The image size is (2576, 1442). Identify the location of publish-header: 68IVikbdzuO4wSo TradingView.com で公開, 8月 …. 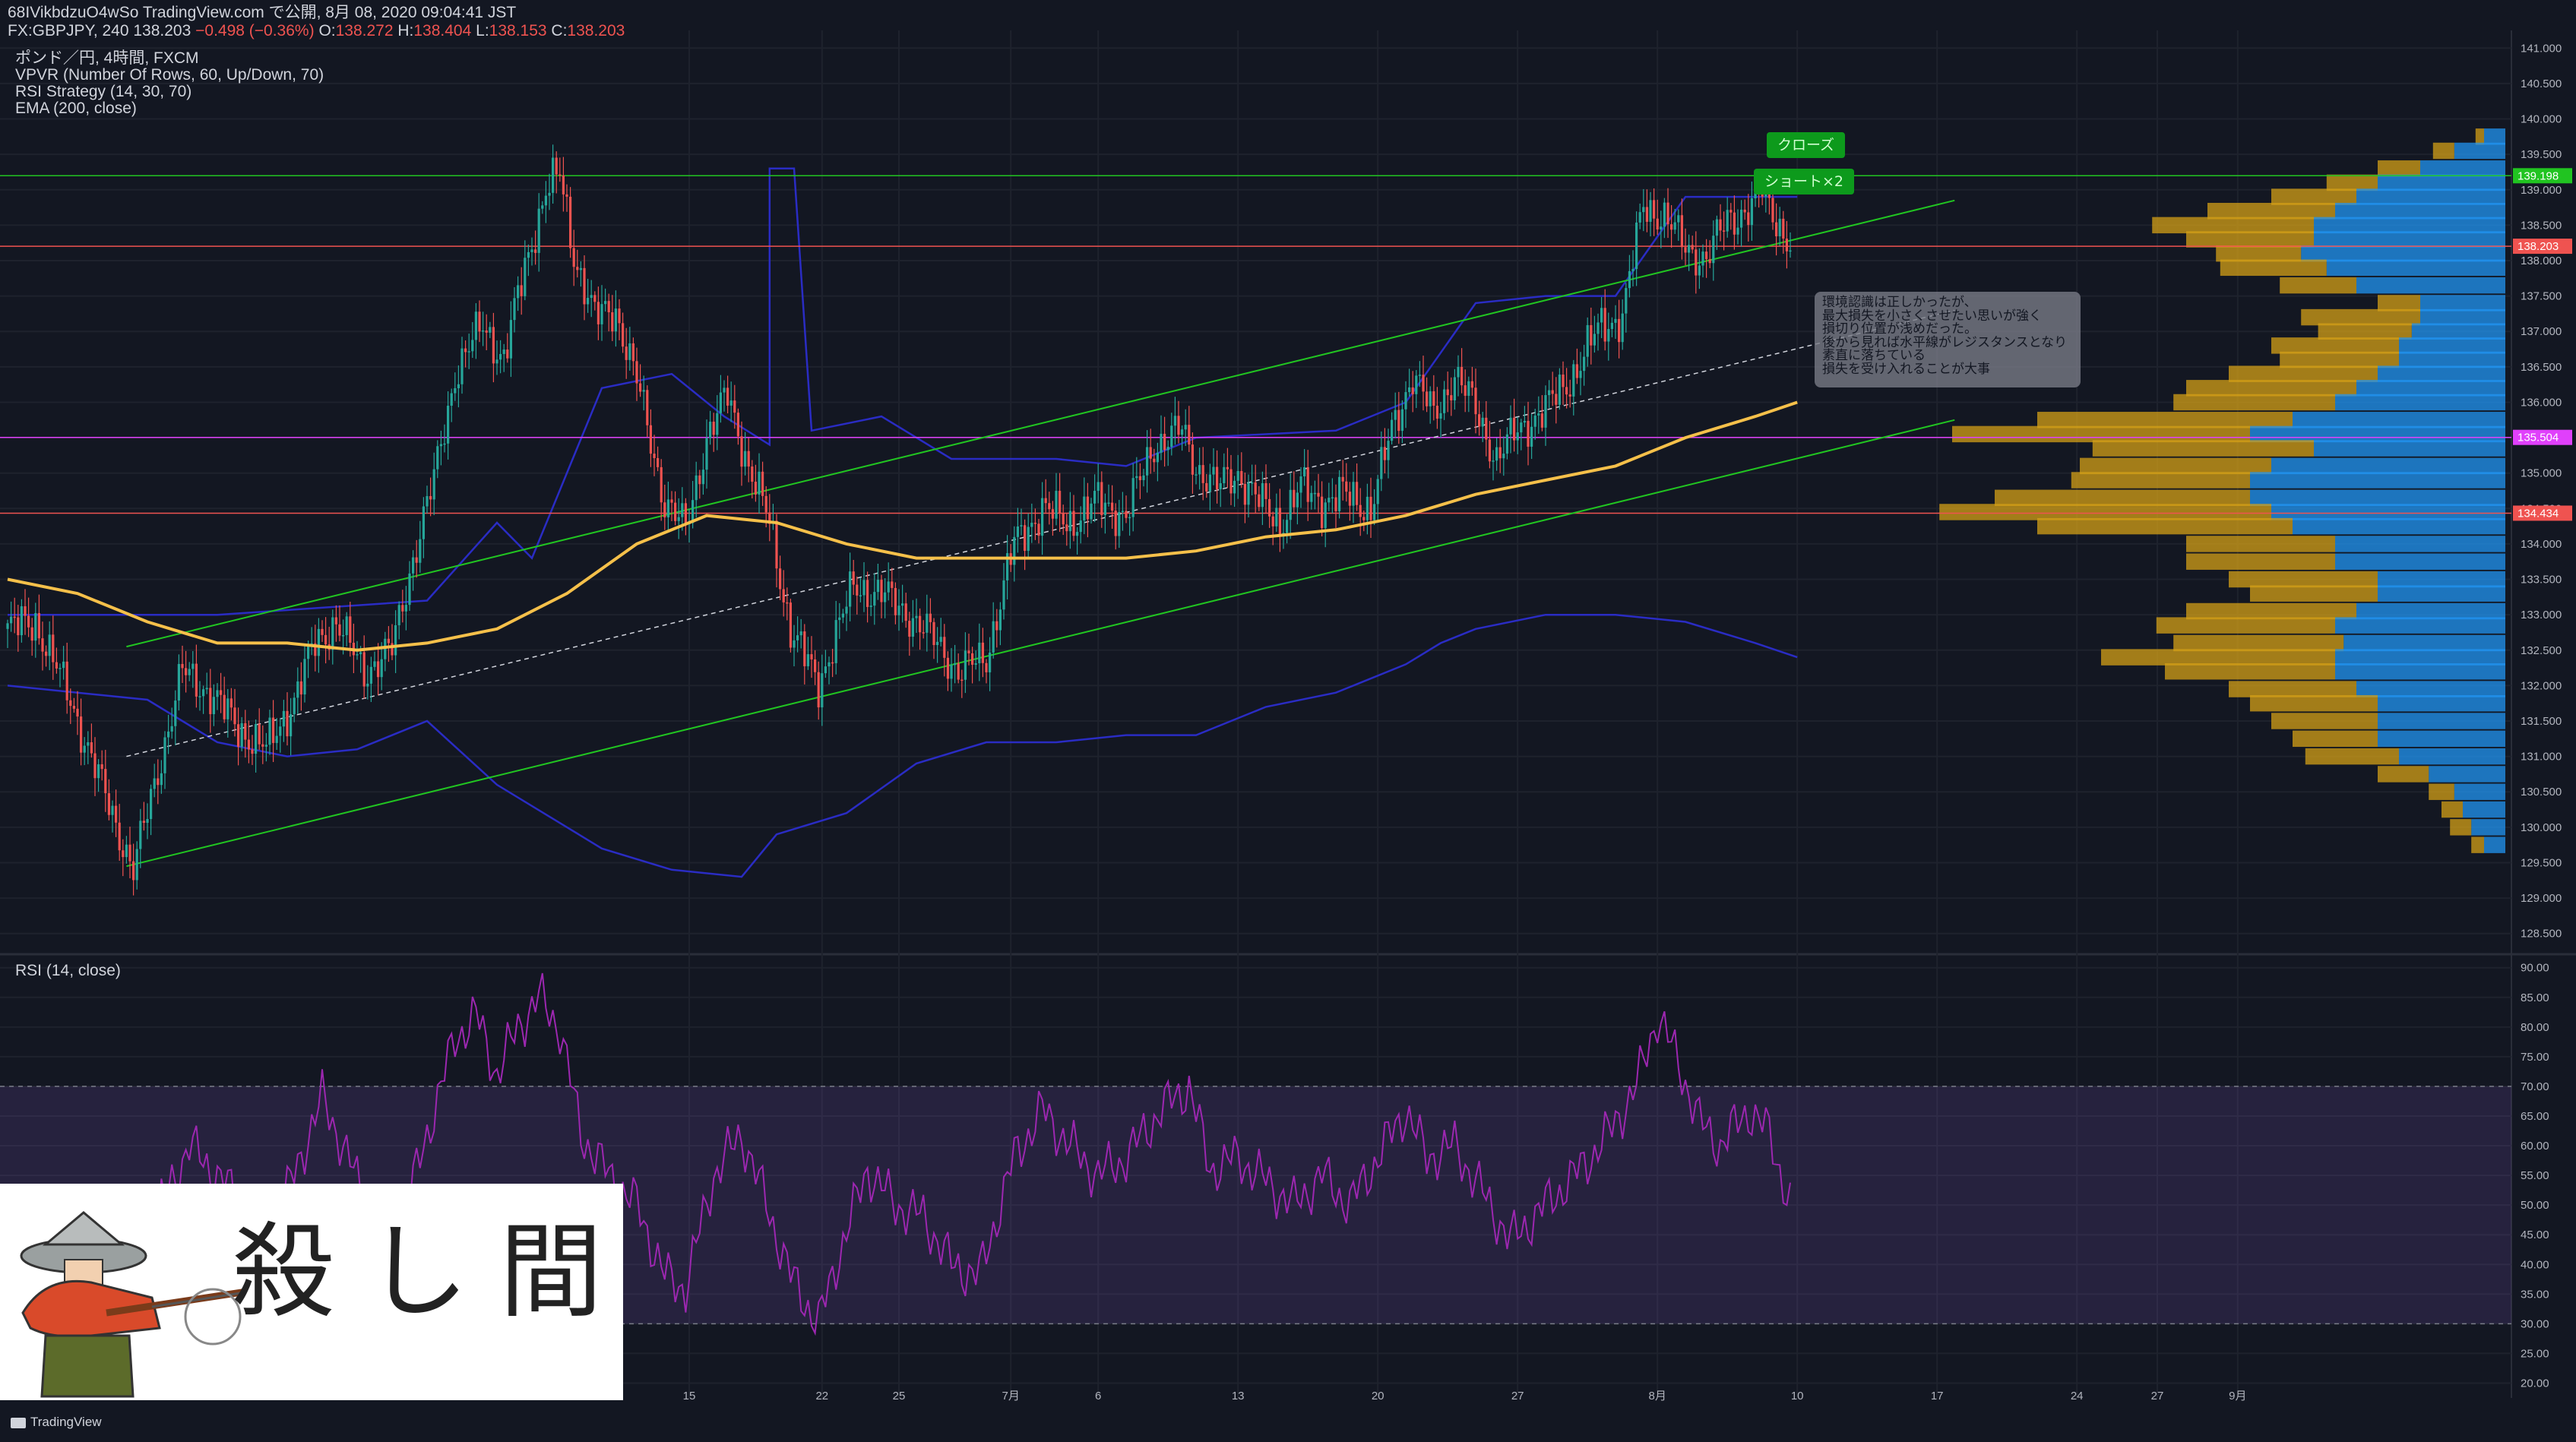
(262, 13).